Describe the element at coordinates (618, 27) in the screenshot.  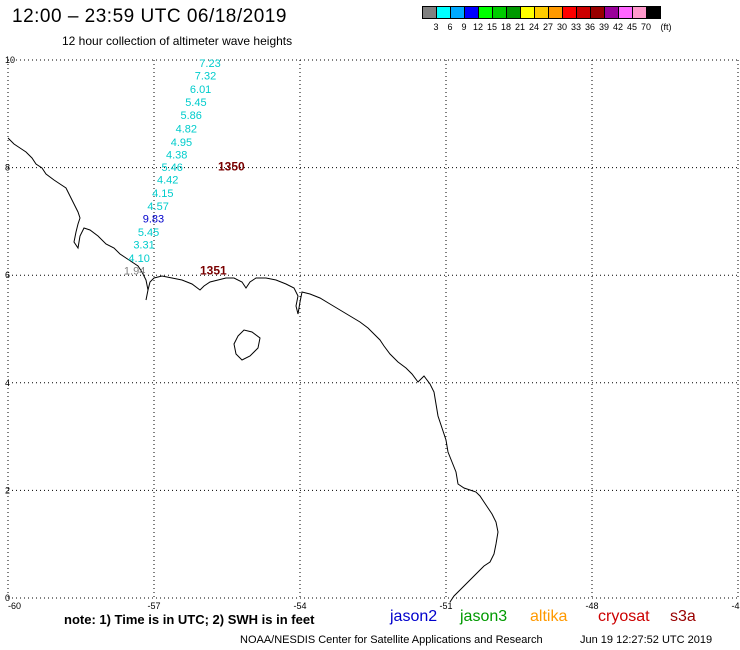
I see `scale-label: 42` at that location.